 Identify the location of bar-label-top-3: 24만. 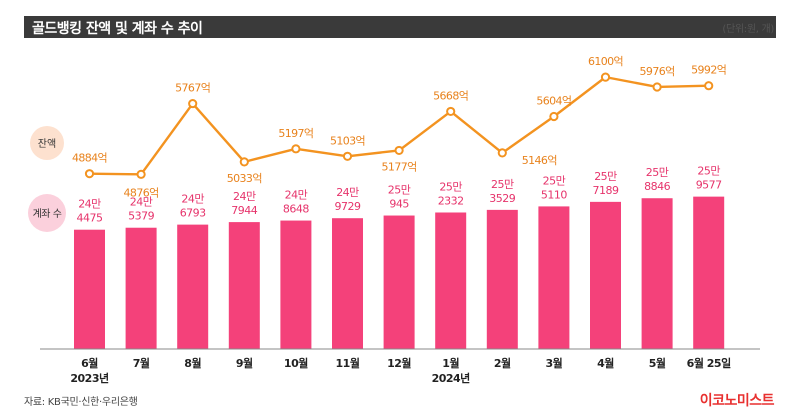
(244, 196).